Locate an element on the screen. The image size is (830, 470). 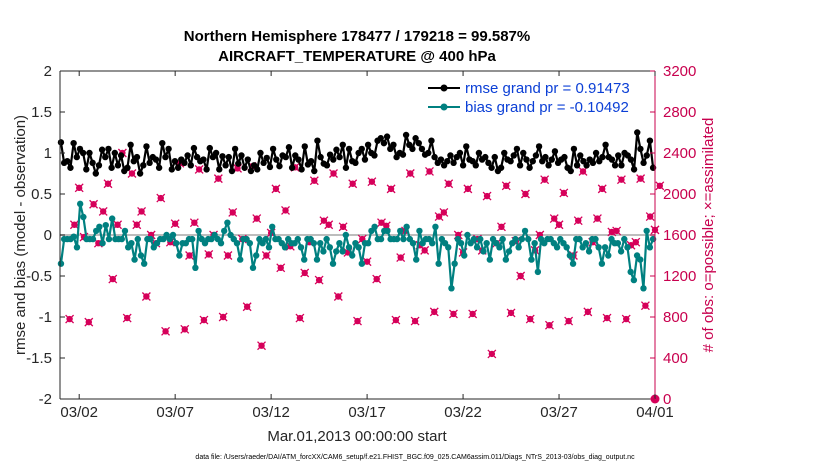
y-tick-label: 0.5 is located at coordinates (41, 194).